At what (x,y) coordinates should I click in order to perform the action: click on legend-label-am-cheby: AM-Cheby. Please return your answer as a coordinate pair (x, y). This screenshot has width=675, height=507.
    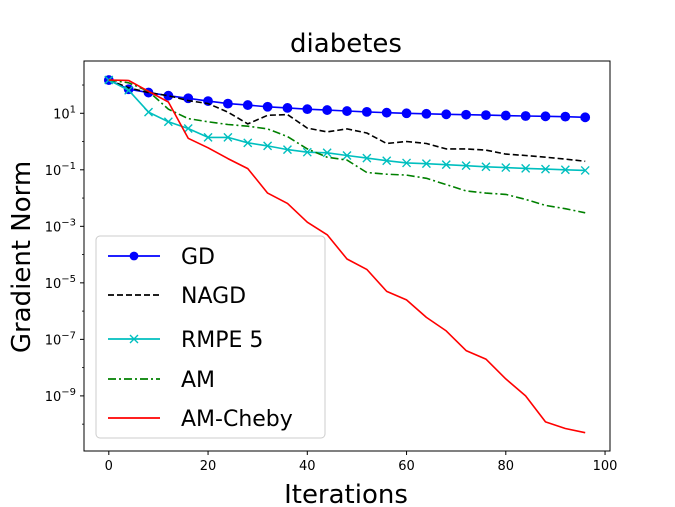
    Looking at the image, I should click on (237, 419).